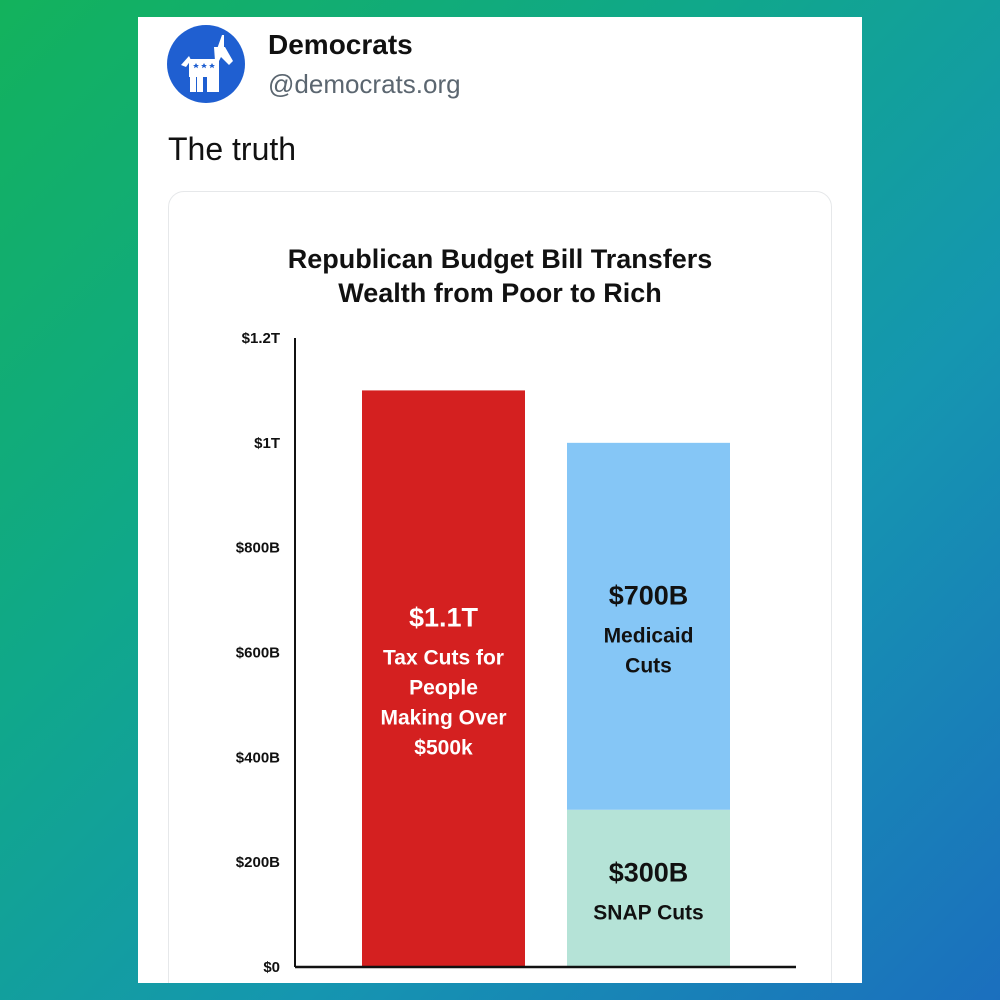 Image resolution: width=1000 pixels, height=1000 pixels. I want to click on account-handle: @democrats.org, so click(364, 84).